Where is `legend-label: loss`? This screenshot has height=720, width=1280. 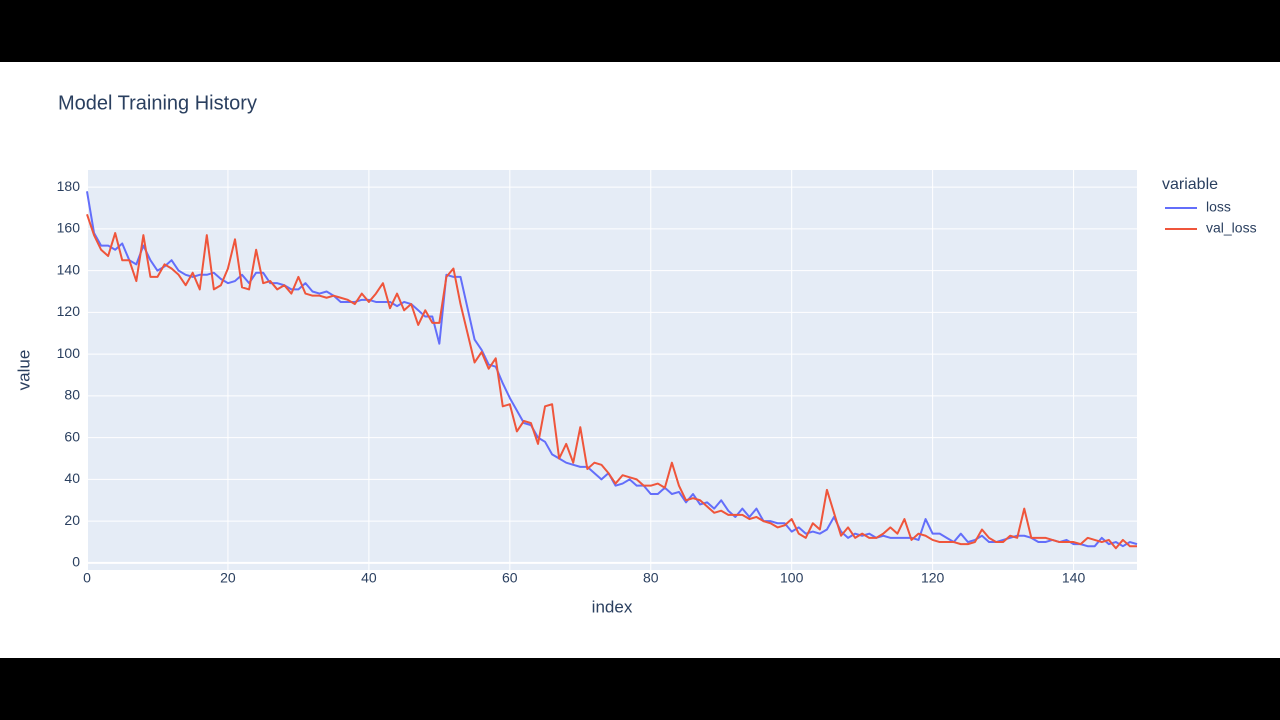 legend-label: loss is located at coordinates (1218, 207).